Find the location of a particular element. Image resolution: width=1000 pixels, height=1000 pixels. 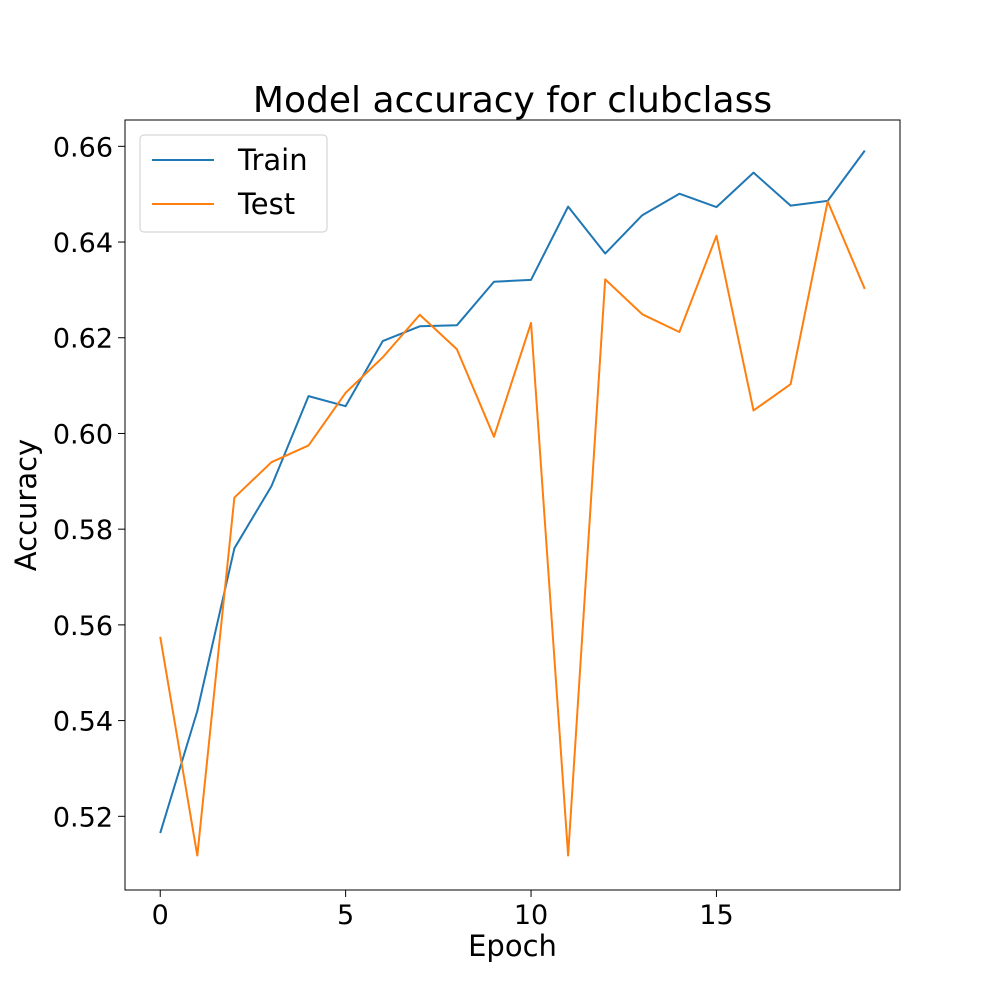

x-axis-label: Epoch is located at coordinates (512, 946).